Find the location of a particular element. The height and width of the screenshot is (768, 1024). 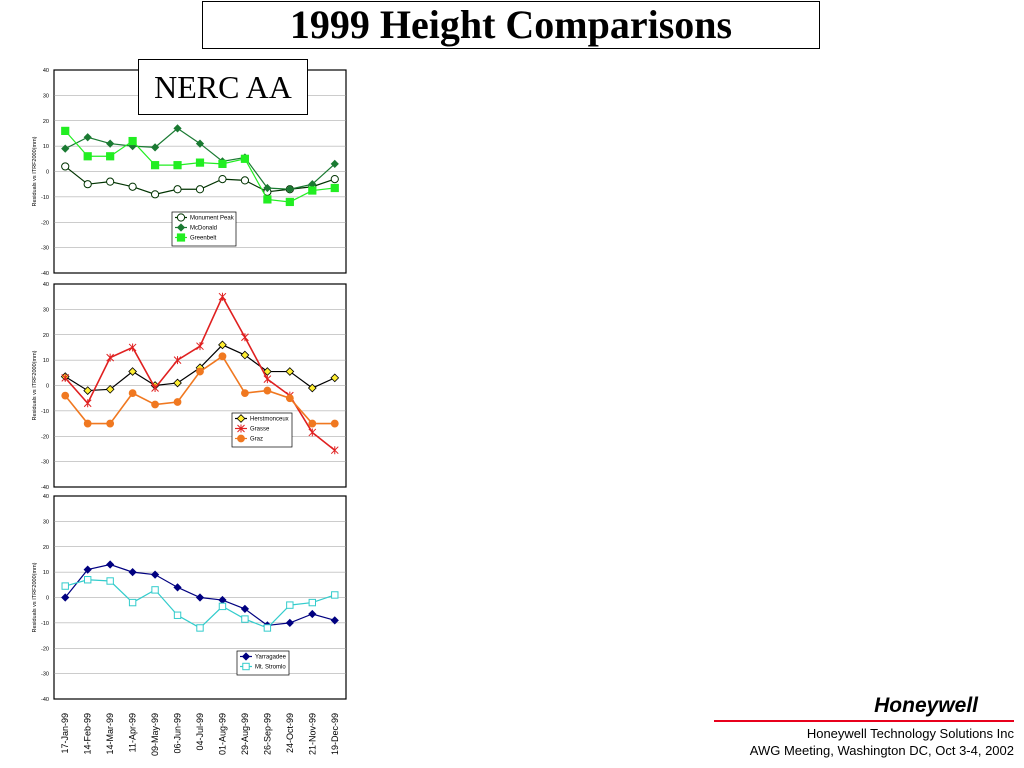

legend: Monument Peak McDonald Greenbelt is located at coordinates (204, 229).